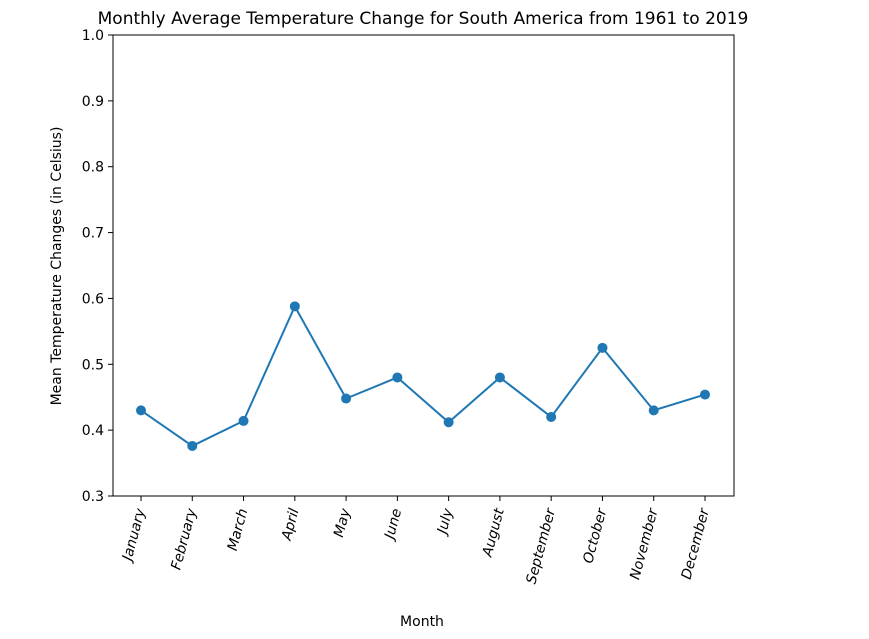 The width and height of the screenshot is (869, 639). Describe the element at coordinates (93, 299) in the screenshot. I see `y-tick-label: 0.6` at that location.